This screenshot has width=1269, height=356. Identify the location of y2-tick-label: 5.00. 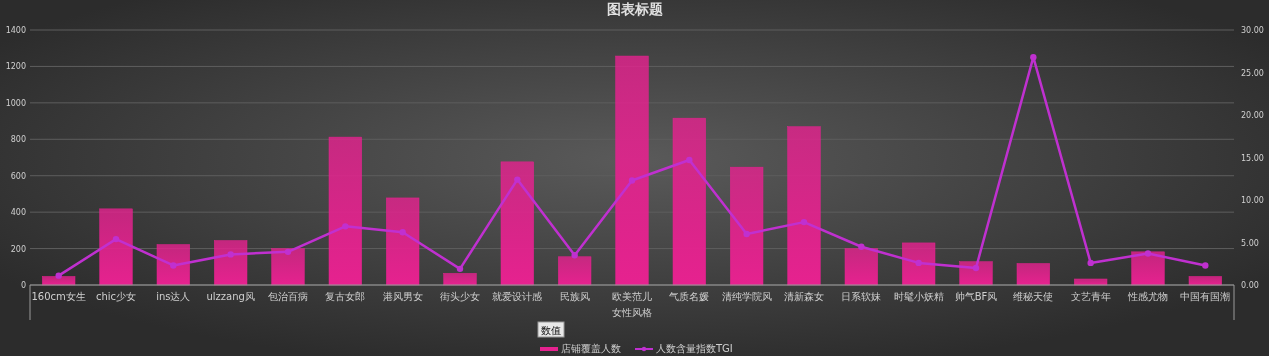
(1250, 243).